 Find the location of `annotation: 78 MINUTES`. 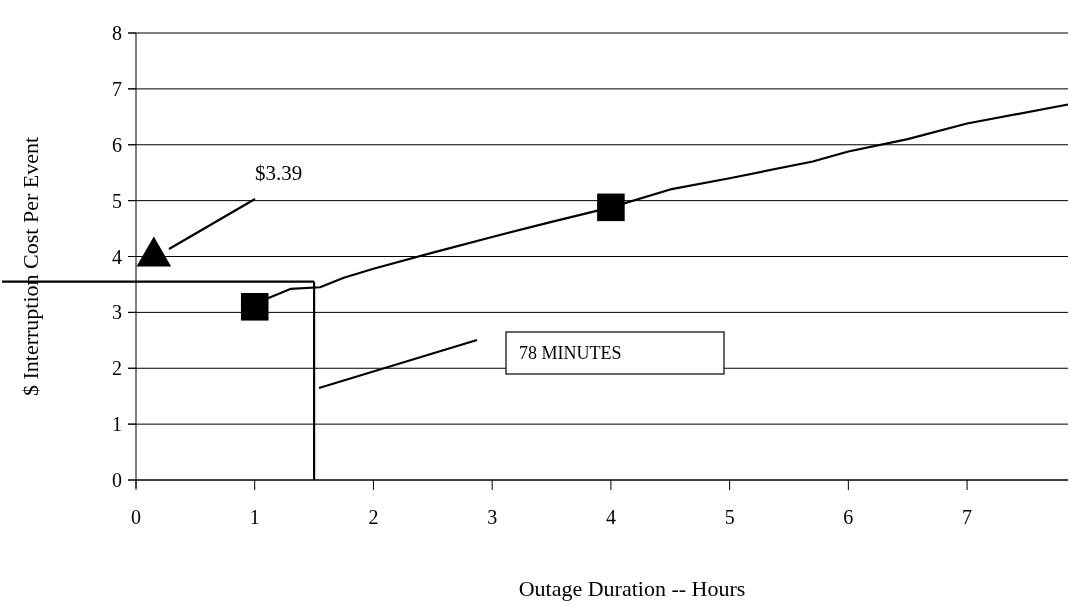

annotation: 78 MINUTES is located at coordinates (570, 353).